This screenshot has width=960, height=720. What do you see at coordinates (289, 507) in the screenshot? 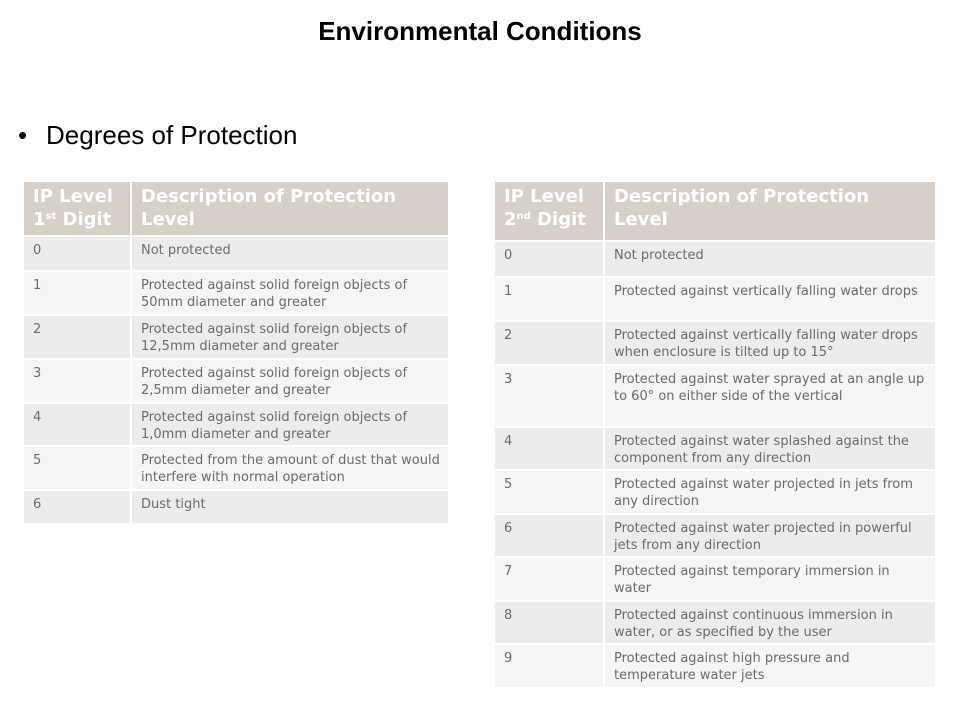
I see `description-cell: Dust tight` at bounding box center [289, 507].